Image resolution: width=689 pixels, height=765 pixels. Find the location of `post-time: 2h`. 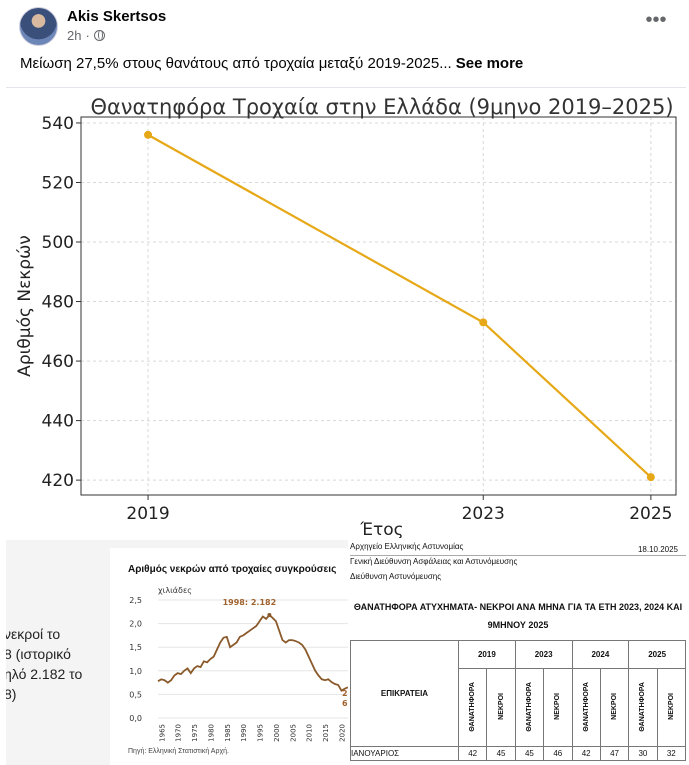

post-time: 2h is located at coordinates (74, 35).